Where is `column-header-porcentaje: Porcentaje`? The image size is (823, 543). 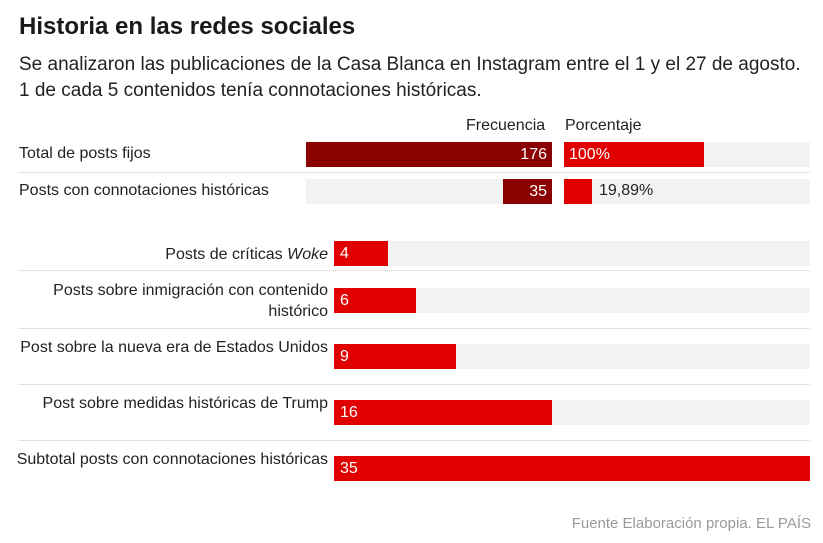
column-header-porcentaje: Porcentaje is located at coordinates (603, 125).